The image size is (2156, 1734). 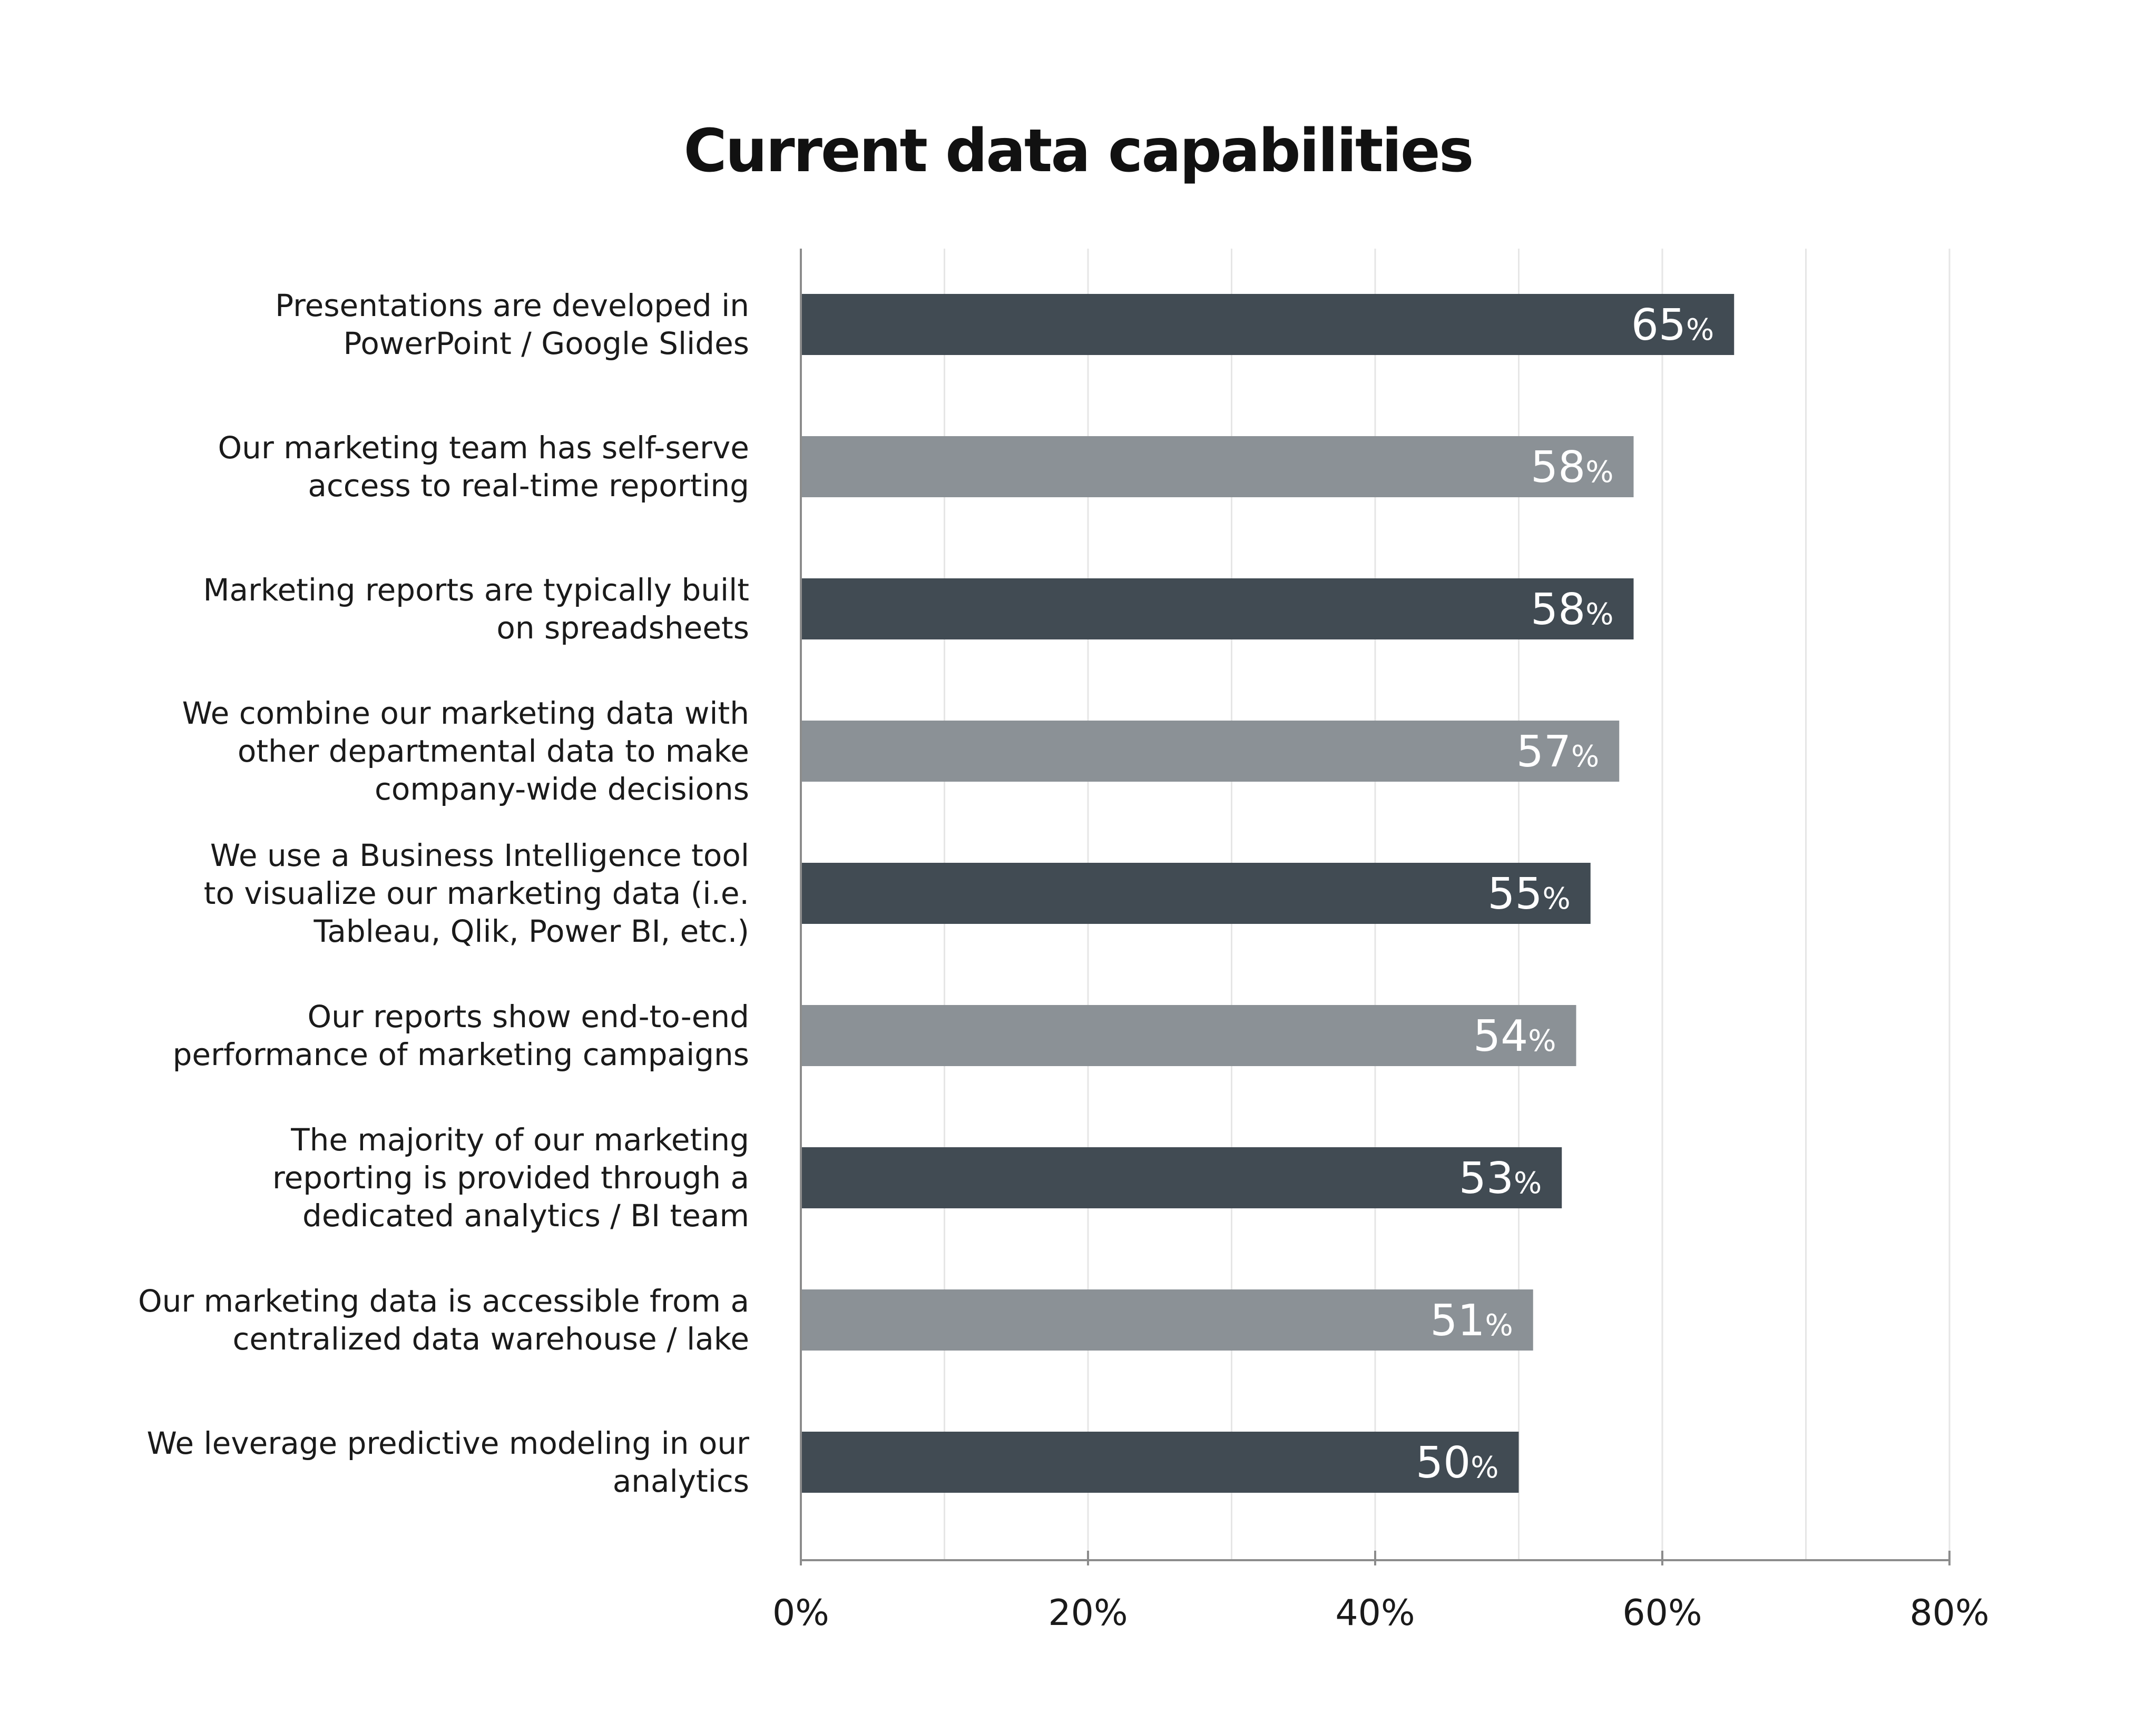 I want to click on x-tick-label: 0%, so click(x=800, y=1613).